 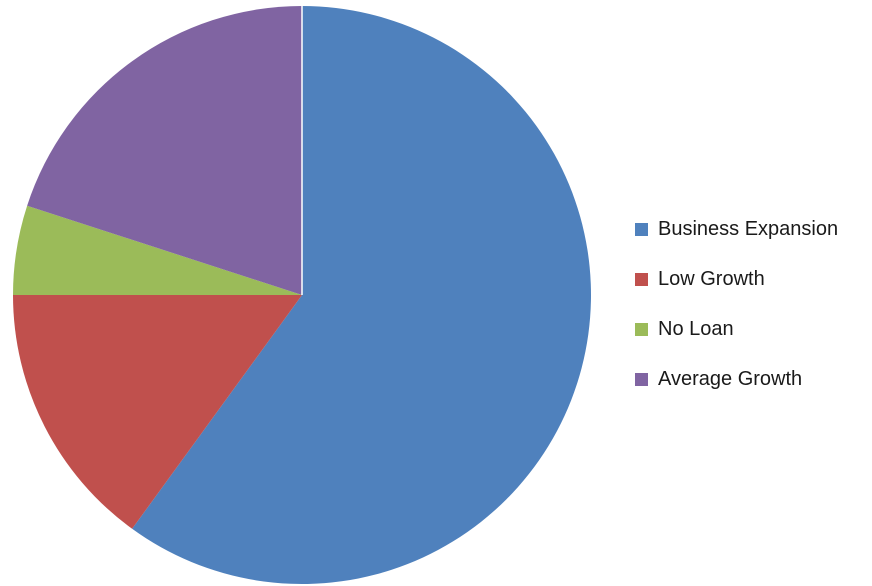 I want to click on pie-slice-low-growth, so click(x=157, y=412).